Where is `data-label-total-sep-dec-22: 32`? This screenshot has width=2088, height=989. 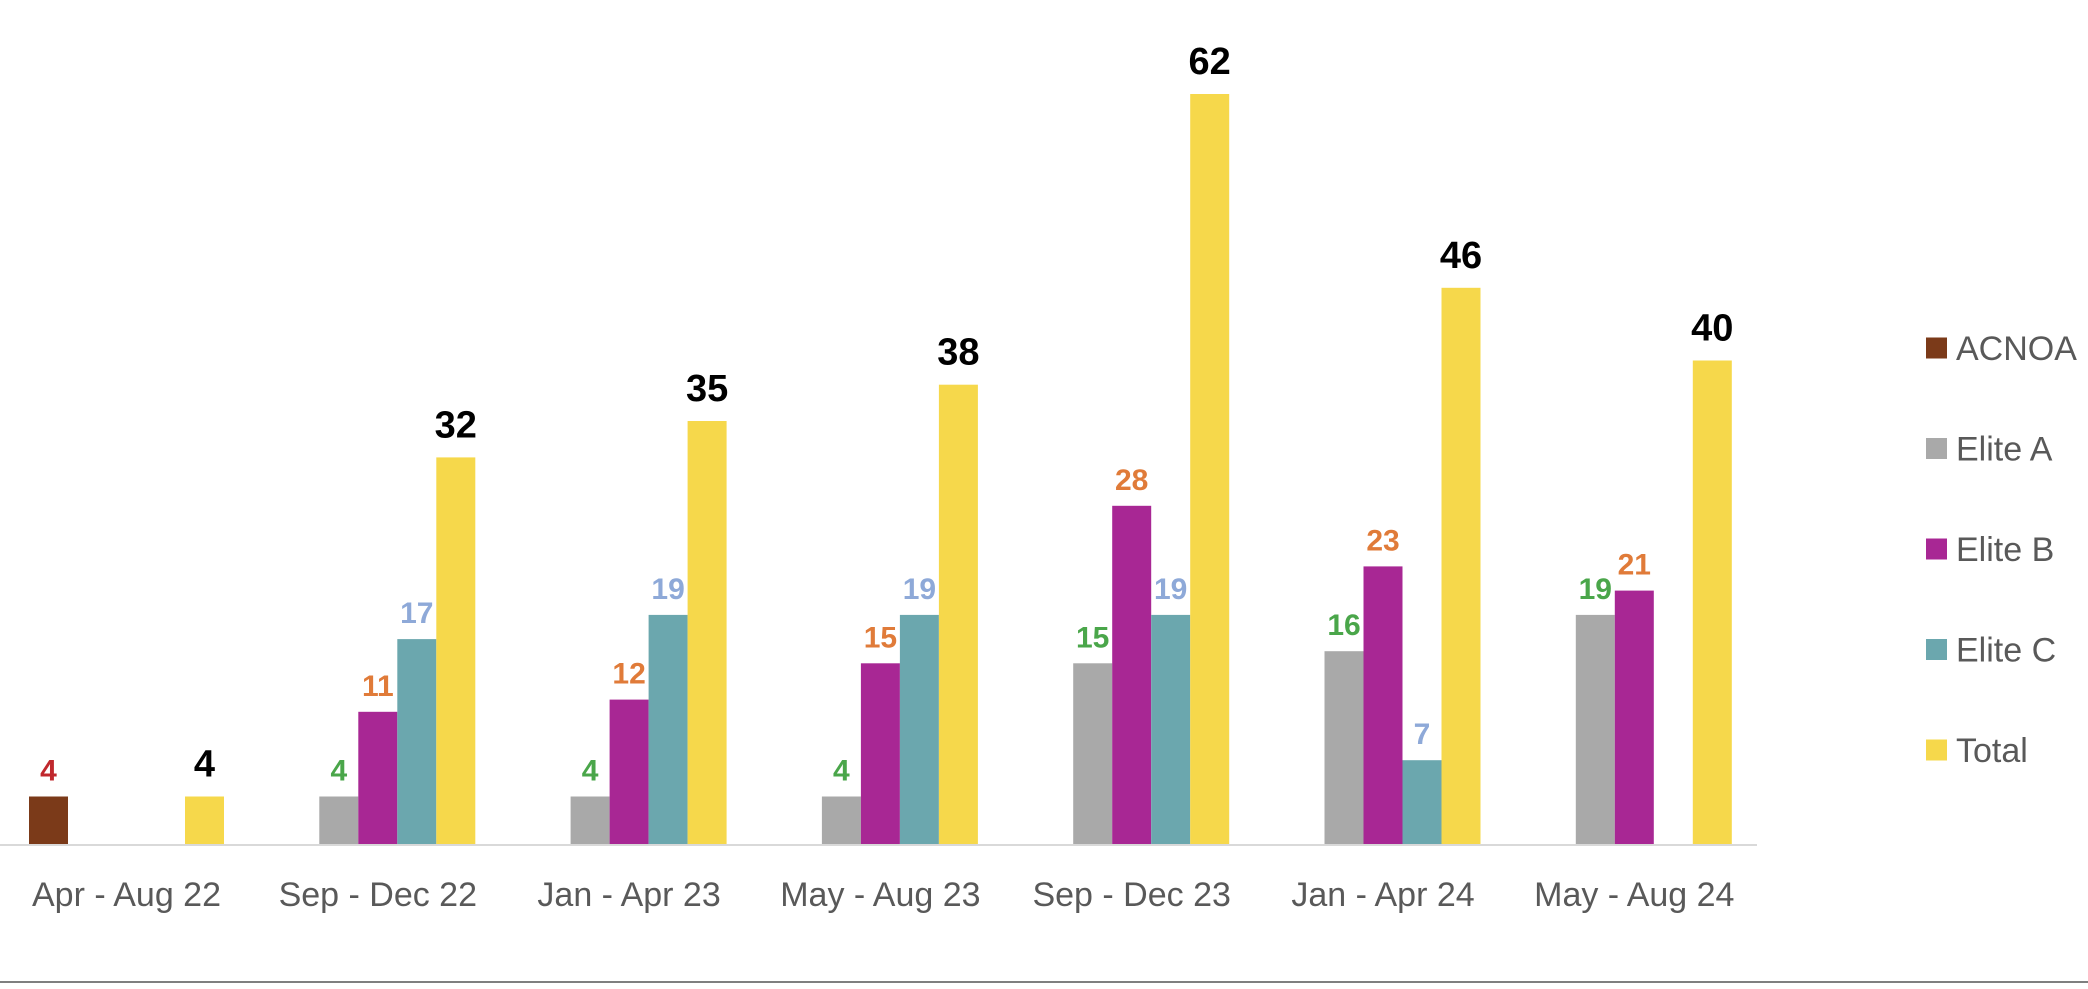 data-label-total-sep-dec-22: 32 is located at coordinates (456, 425).